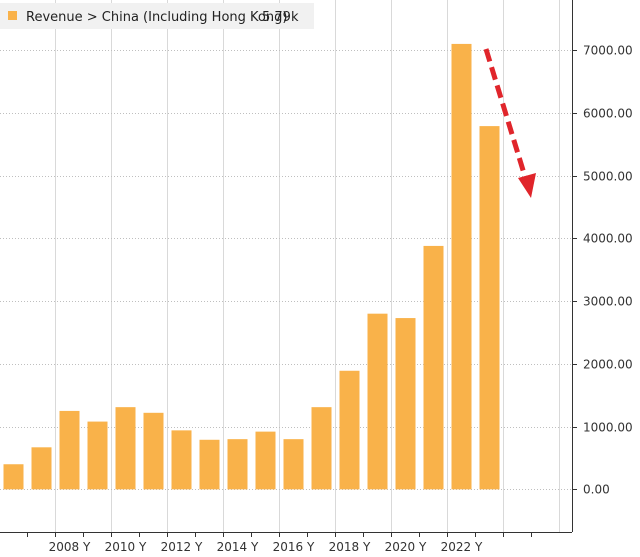  I want to click on bar-2021-y, so click(433, 367).